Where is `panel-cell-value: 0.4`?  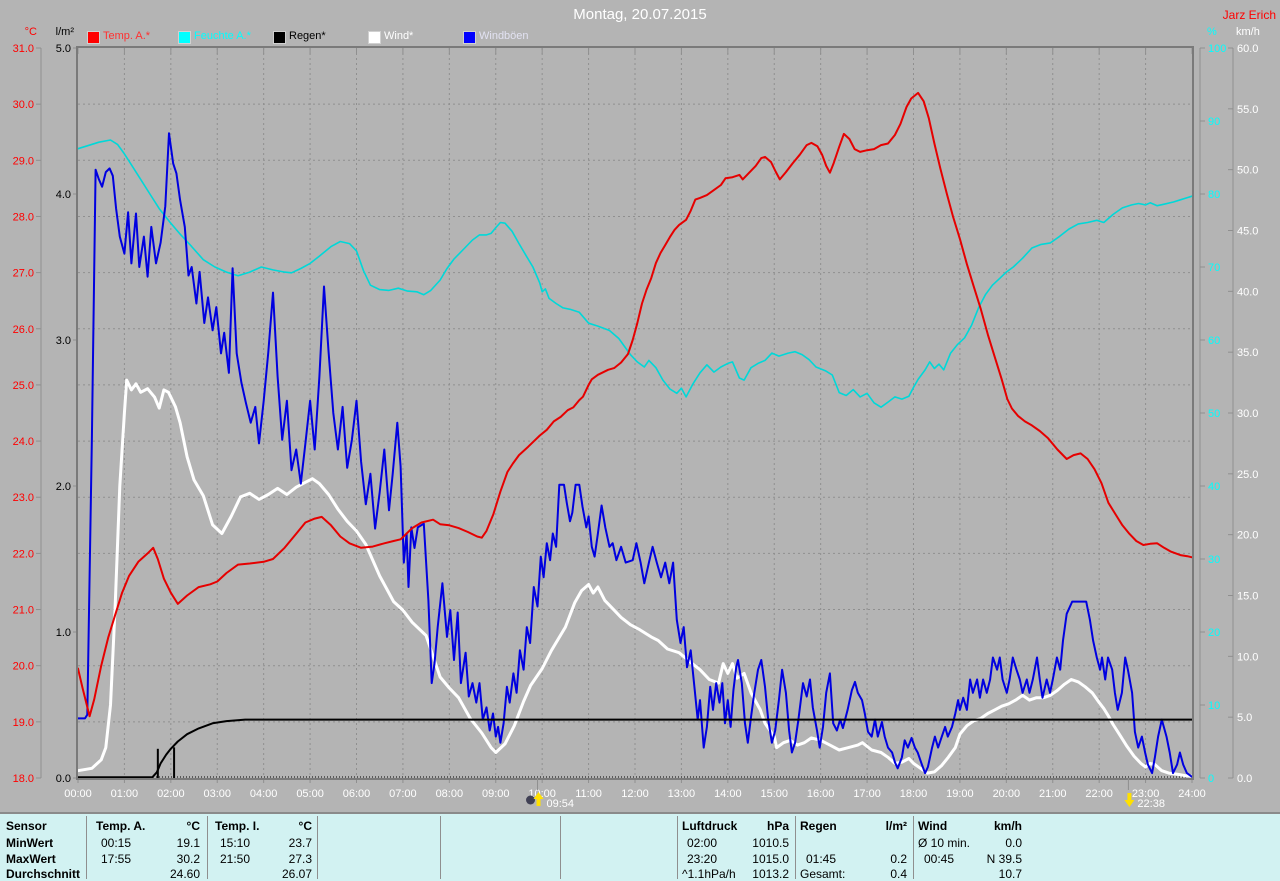
panel-cell-value: 0.4 is located at coordinates (898, 874).